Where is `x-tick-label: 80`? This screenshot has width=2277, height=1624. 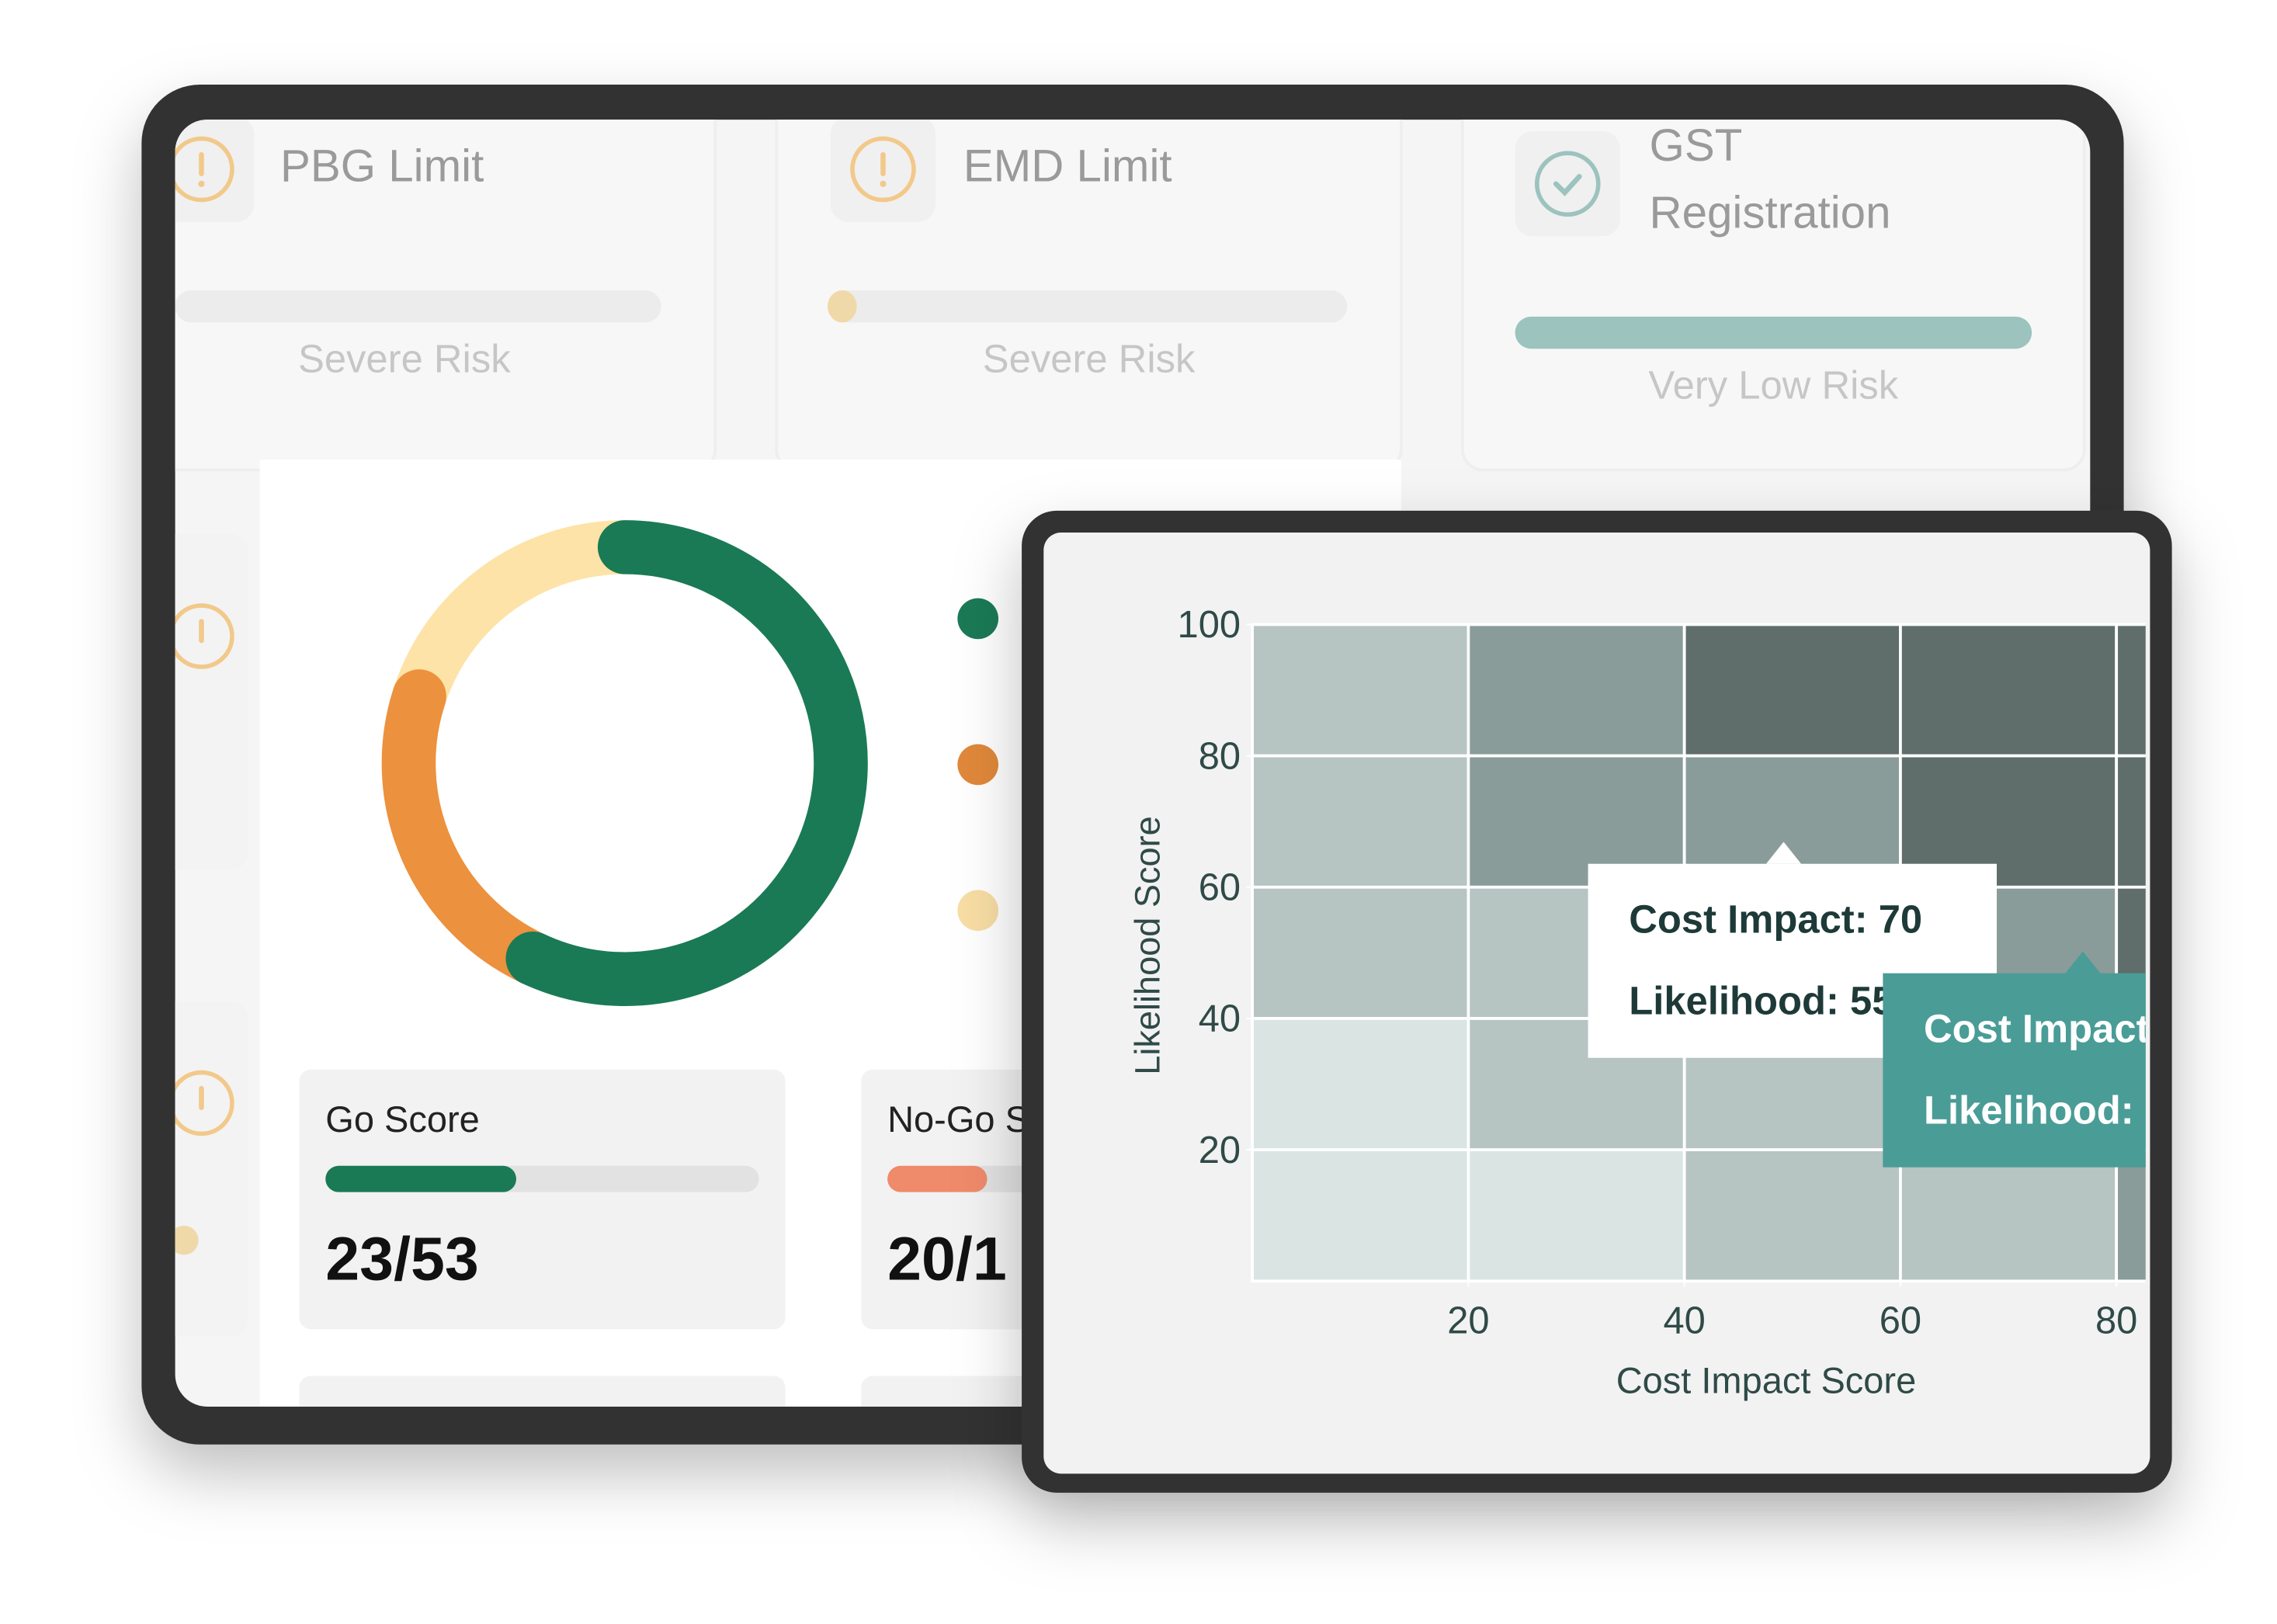
x-tick-label: 80 is located at coordinates (2116, 1321).